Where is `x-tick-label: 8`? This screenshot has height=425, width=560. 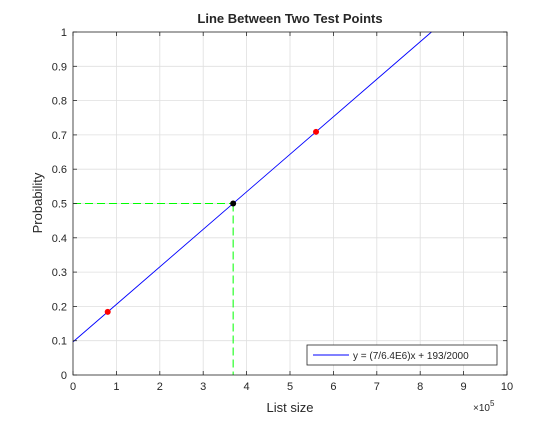
x-tick-label: 8 is located at coordinates (420, 387).